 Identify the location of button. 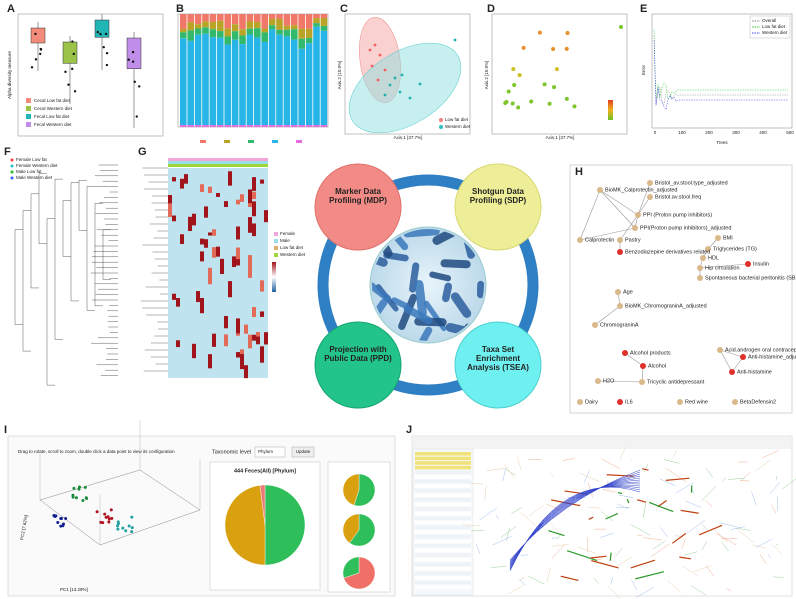
(303, 452).